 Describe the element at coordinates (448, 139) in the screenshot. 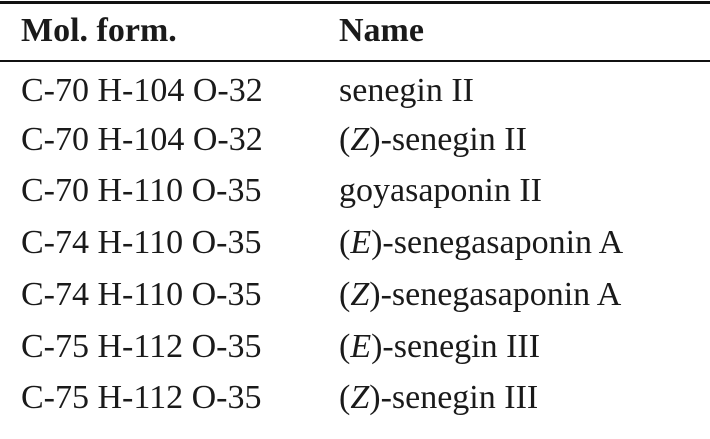

I see `name-suffix: )-senegin II` at that location.